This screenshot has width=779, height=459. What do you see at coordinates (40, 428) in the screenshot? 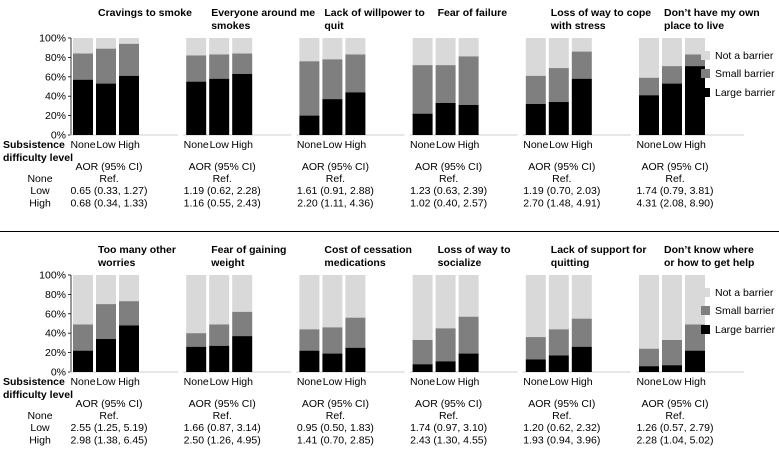
I see `aor-row-label: Low` at bounding box center [40, 428].